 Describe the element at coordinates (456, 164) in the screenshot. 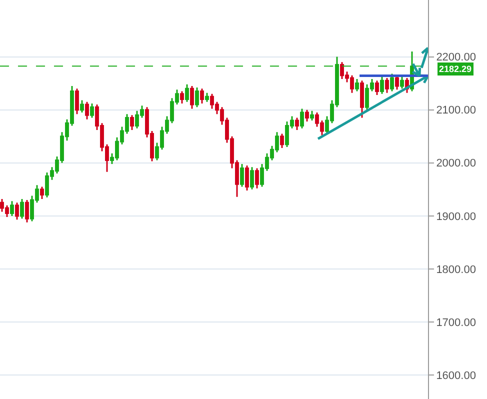

I see `y-tick-label: 2000.00` at that location.